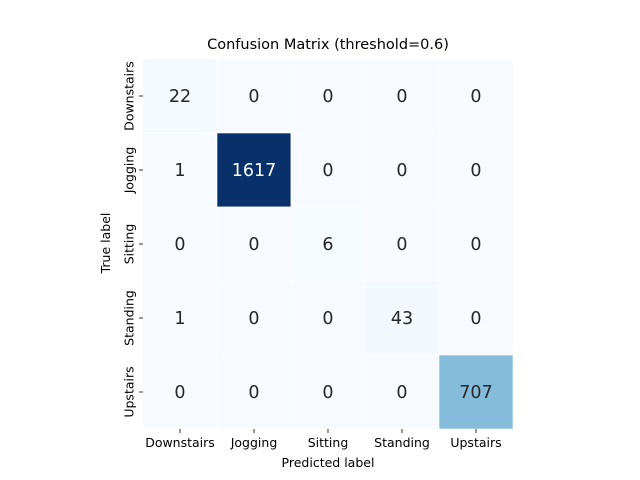 The image size is (640, 480). What do you see at coordinates (105, 244) in the screenshot?
I see `y-axis-label: True label` at bounding box center [105, 244].